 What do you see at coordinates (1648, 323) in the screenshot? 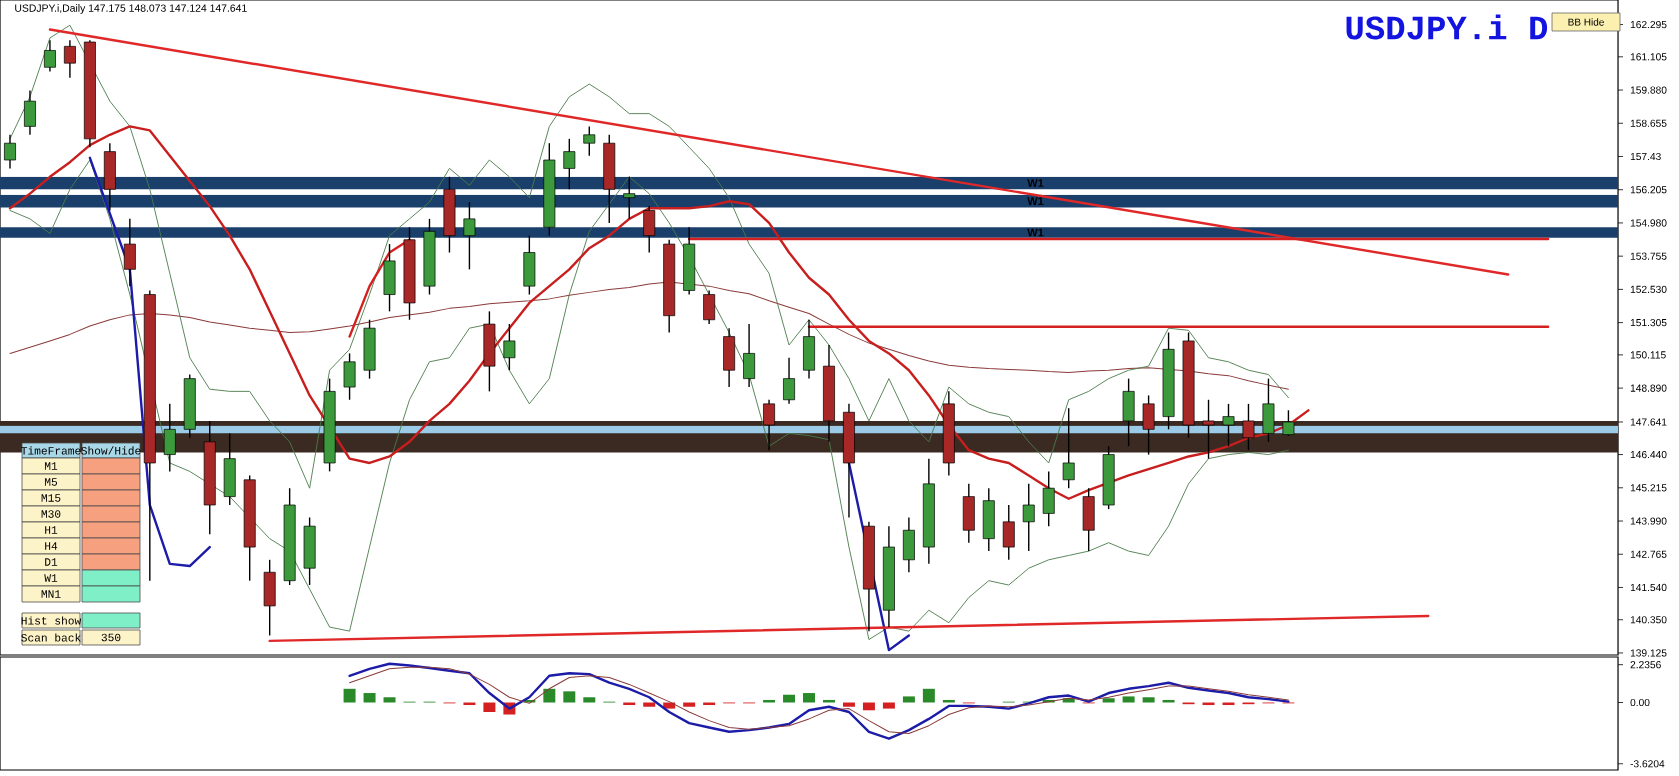
I see `y-tick-label: 151.305` at bounding box center [1648, 323].